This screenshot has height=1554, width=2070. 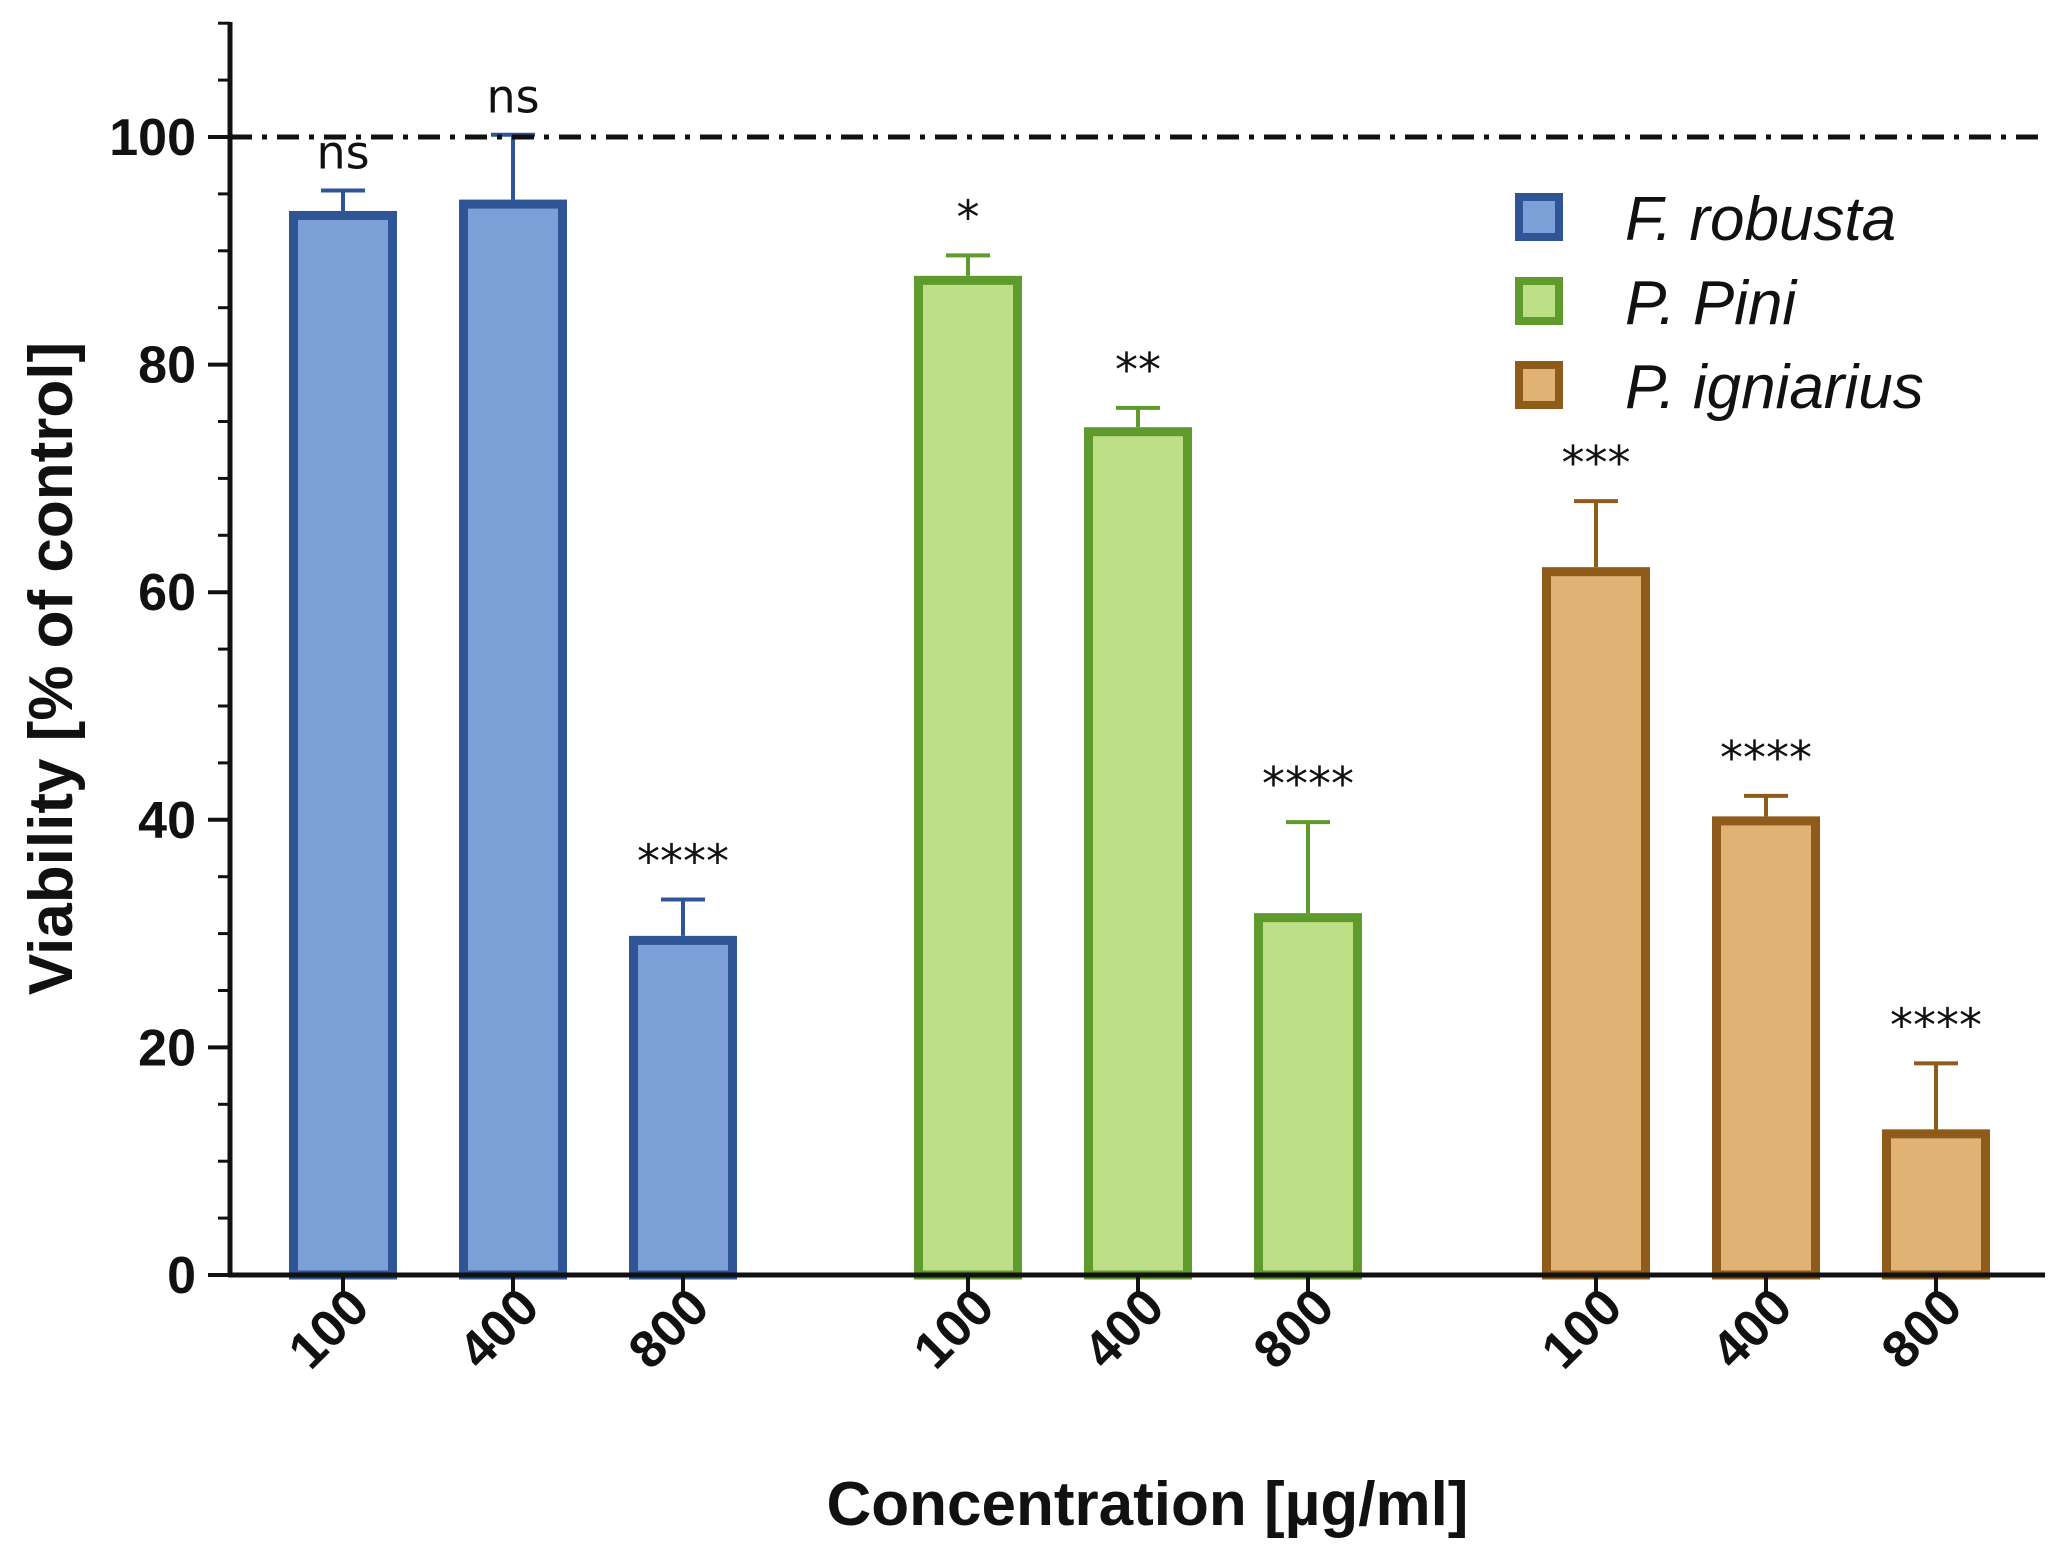 What do you see at coordinates (51, 668) in the screenshot?
I see `y-axis-title: Viability [% of control]` at bounding box center [51, 668].